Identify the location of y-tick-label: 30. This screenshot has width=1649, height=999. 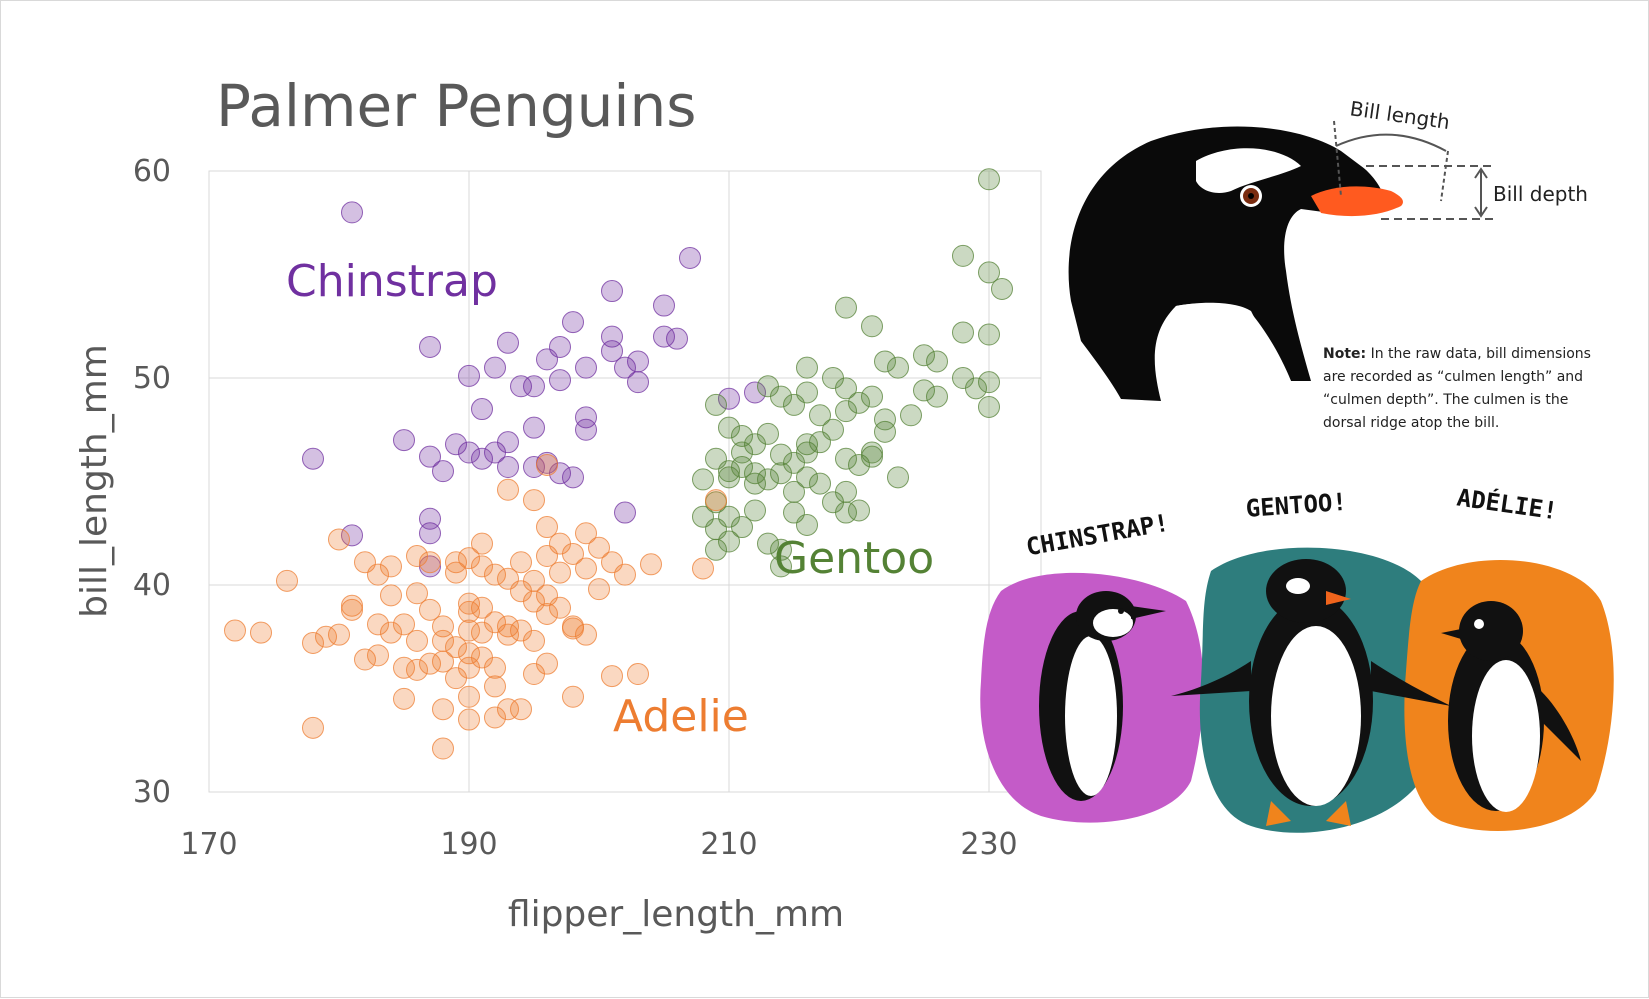
(152, 792).